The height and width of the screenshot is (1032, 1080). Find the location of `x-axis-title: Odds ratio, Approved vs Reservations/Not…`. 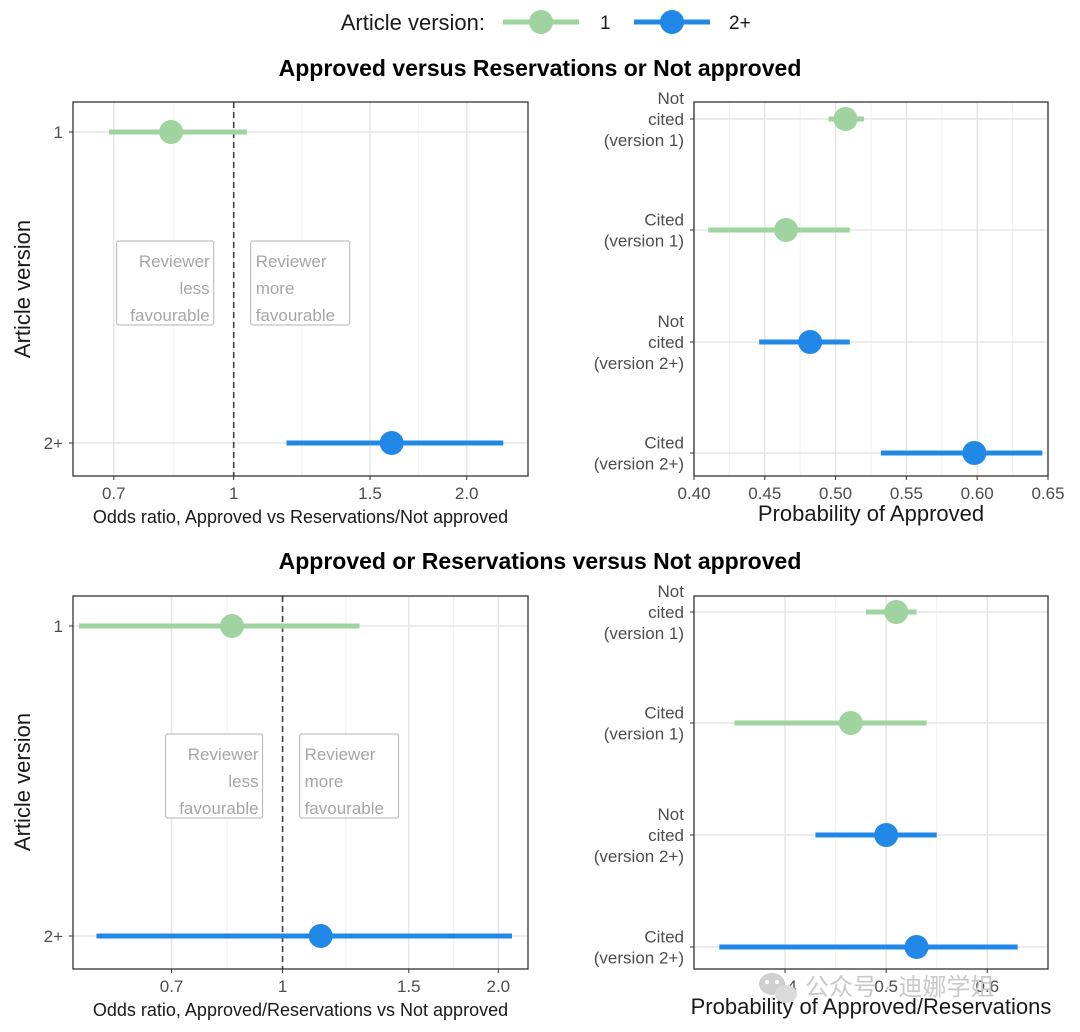

x-axis-title: Odds ratio, Approved vs Reservations/Not… is located at coordinates (300, 517).